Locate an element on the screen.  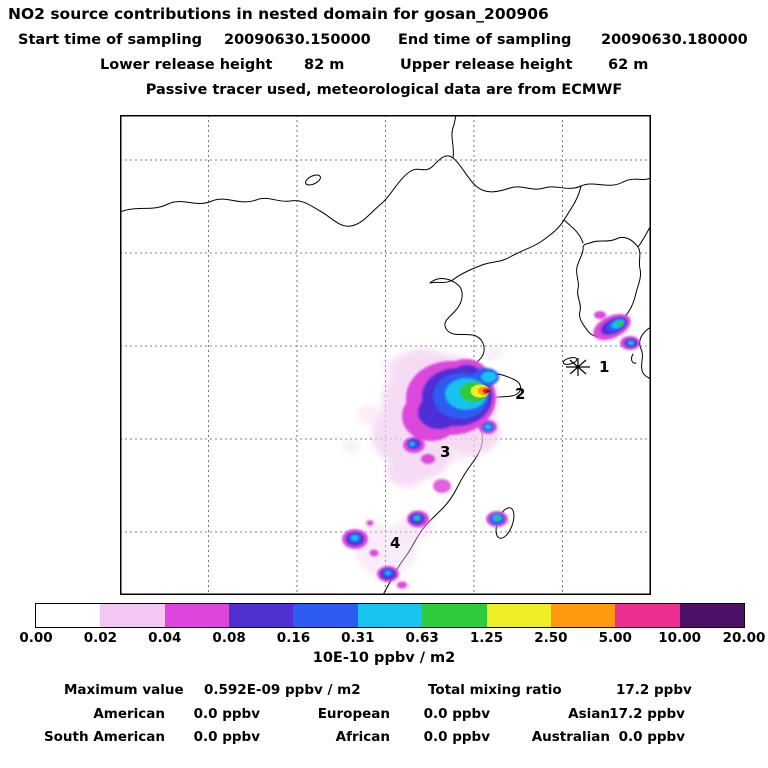
plume-labels: 1 2 3 4 is located at coordinates (499, 455).